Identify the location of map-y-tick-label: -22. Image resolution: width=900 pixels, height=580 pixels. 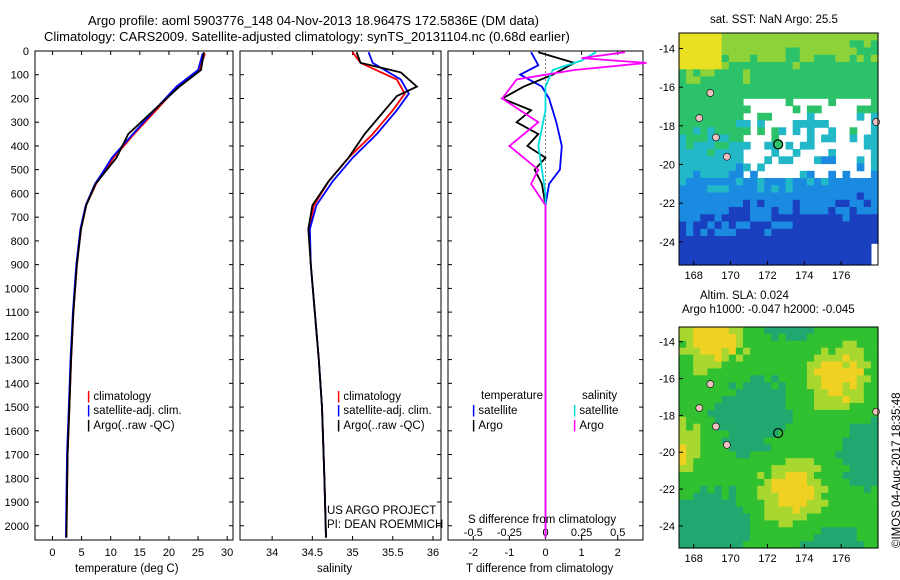
(667, 490).